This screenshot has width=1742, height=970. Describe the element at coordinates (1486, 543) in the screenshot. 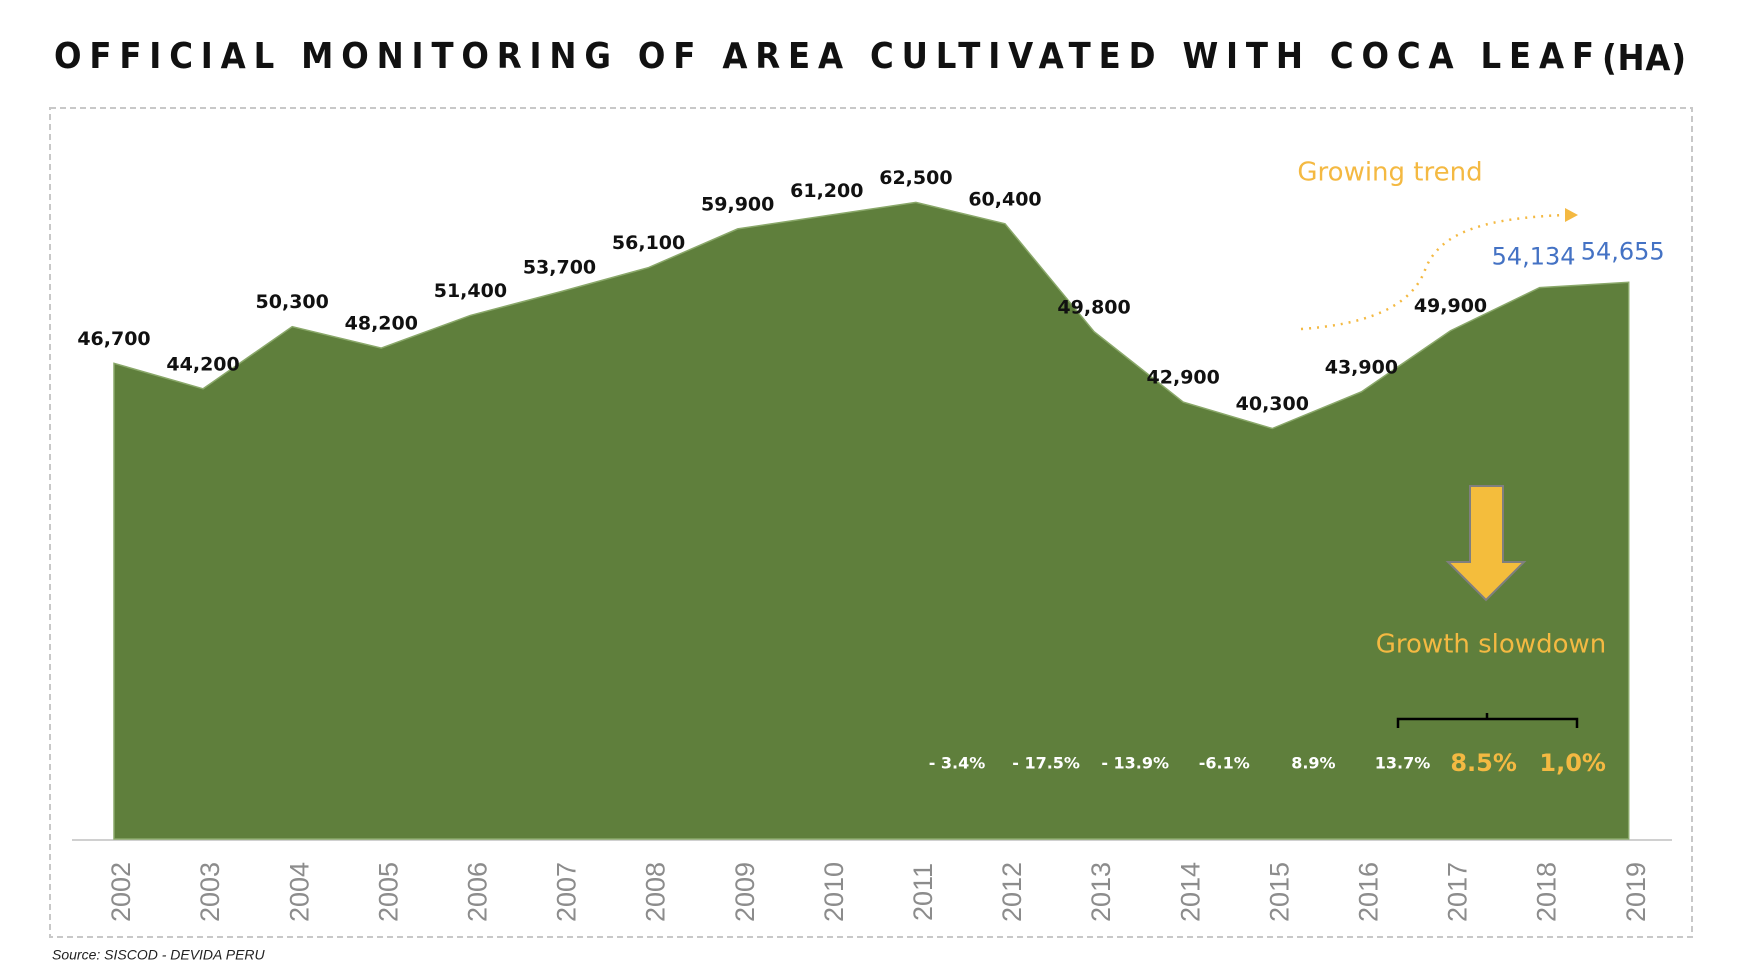

I see `down-arrow` at that location.